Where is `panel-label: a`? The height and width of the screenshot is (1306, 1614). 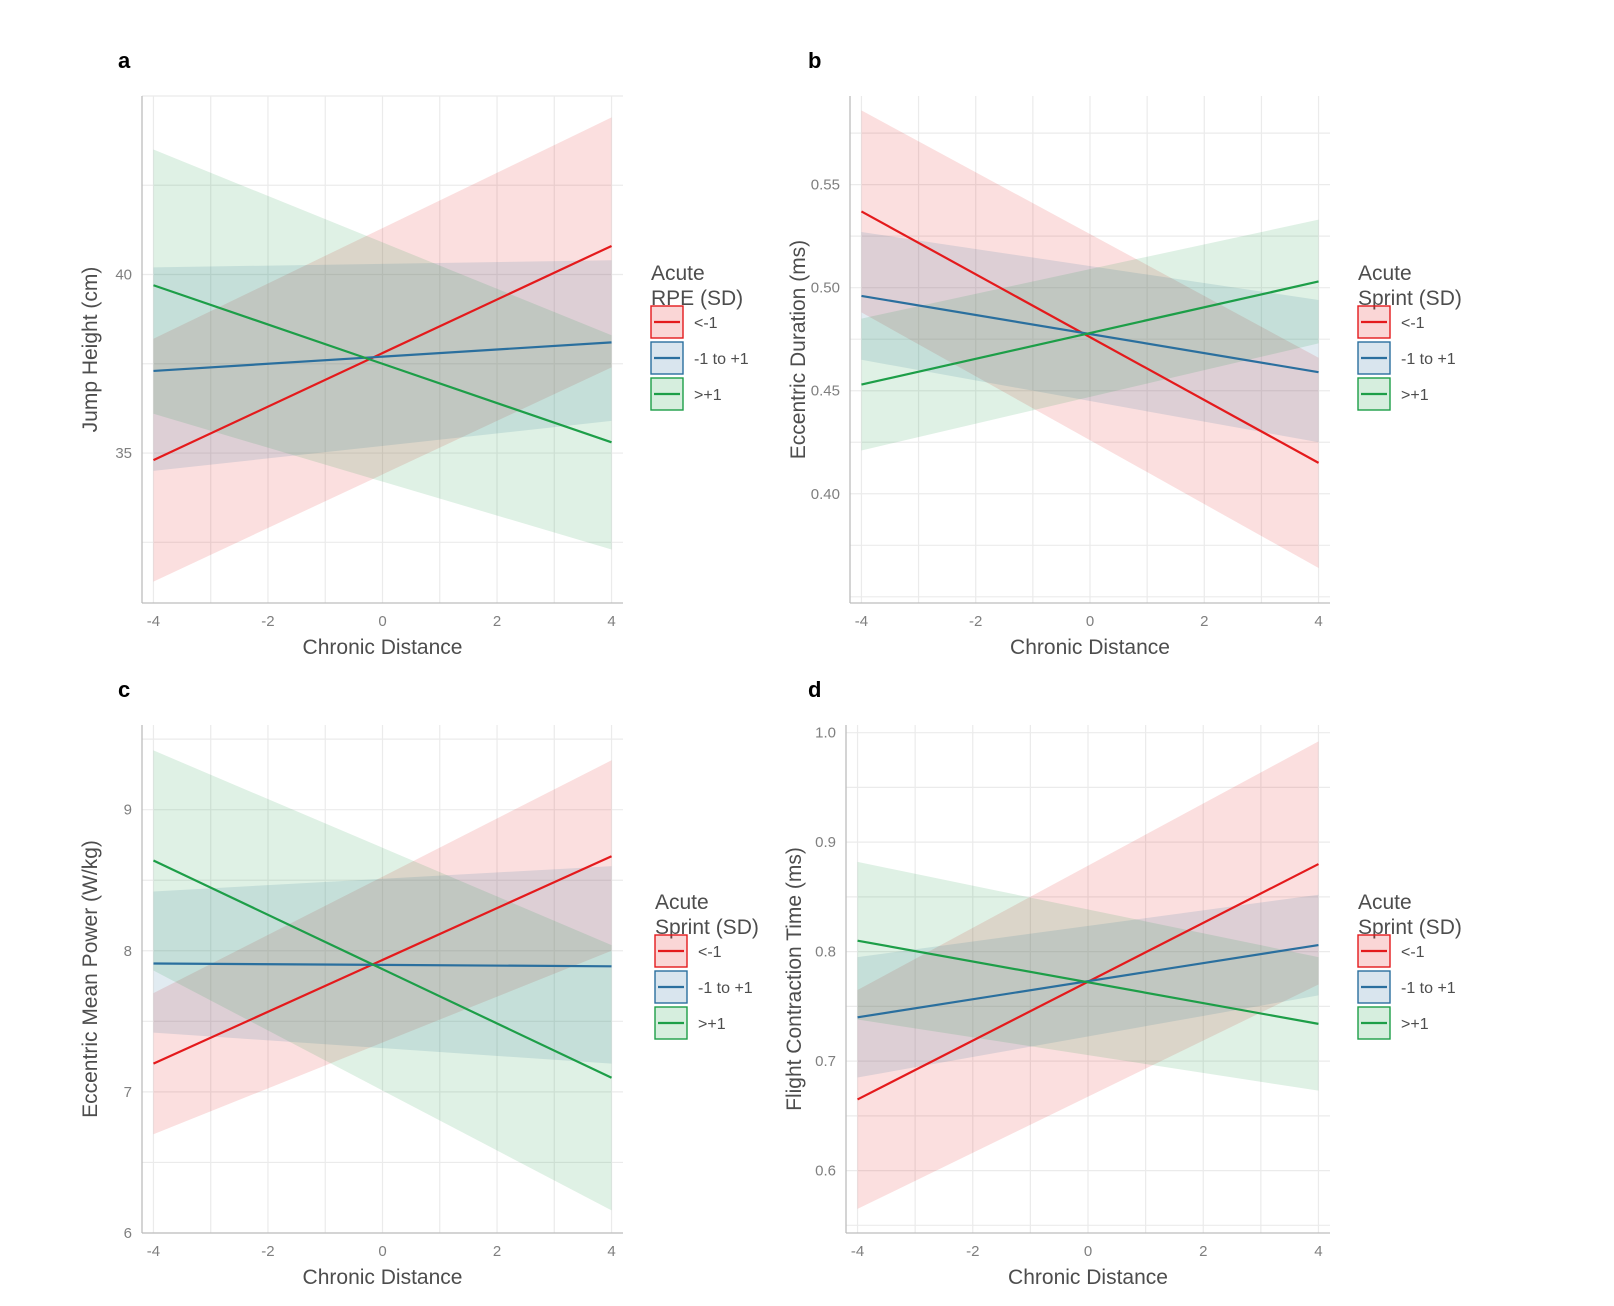 panel-label: a is located at coordinates (124, 60).